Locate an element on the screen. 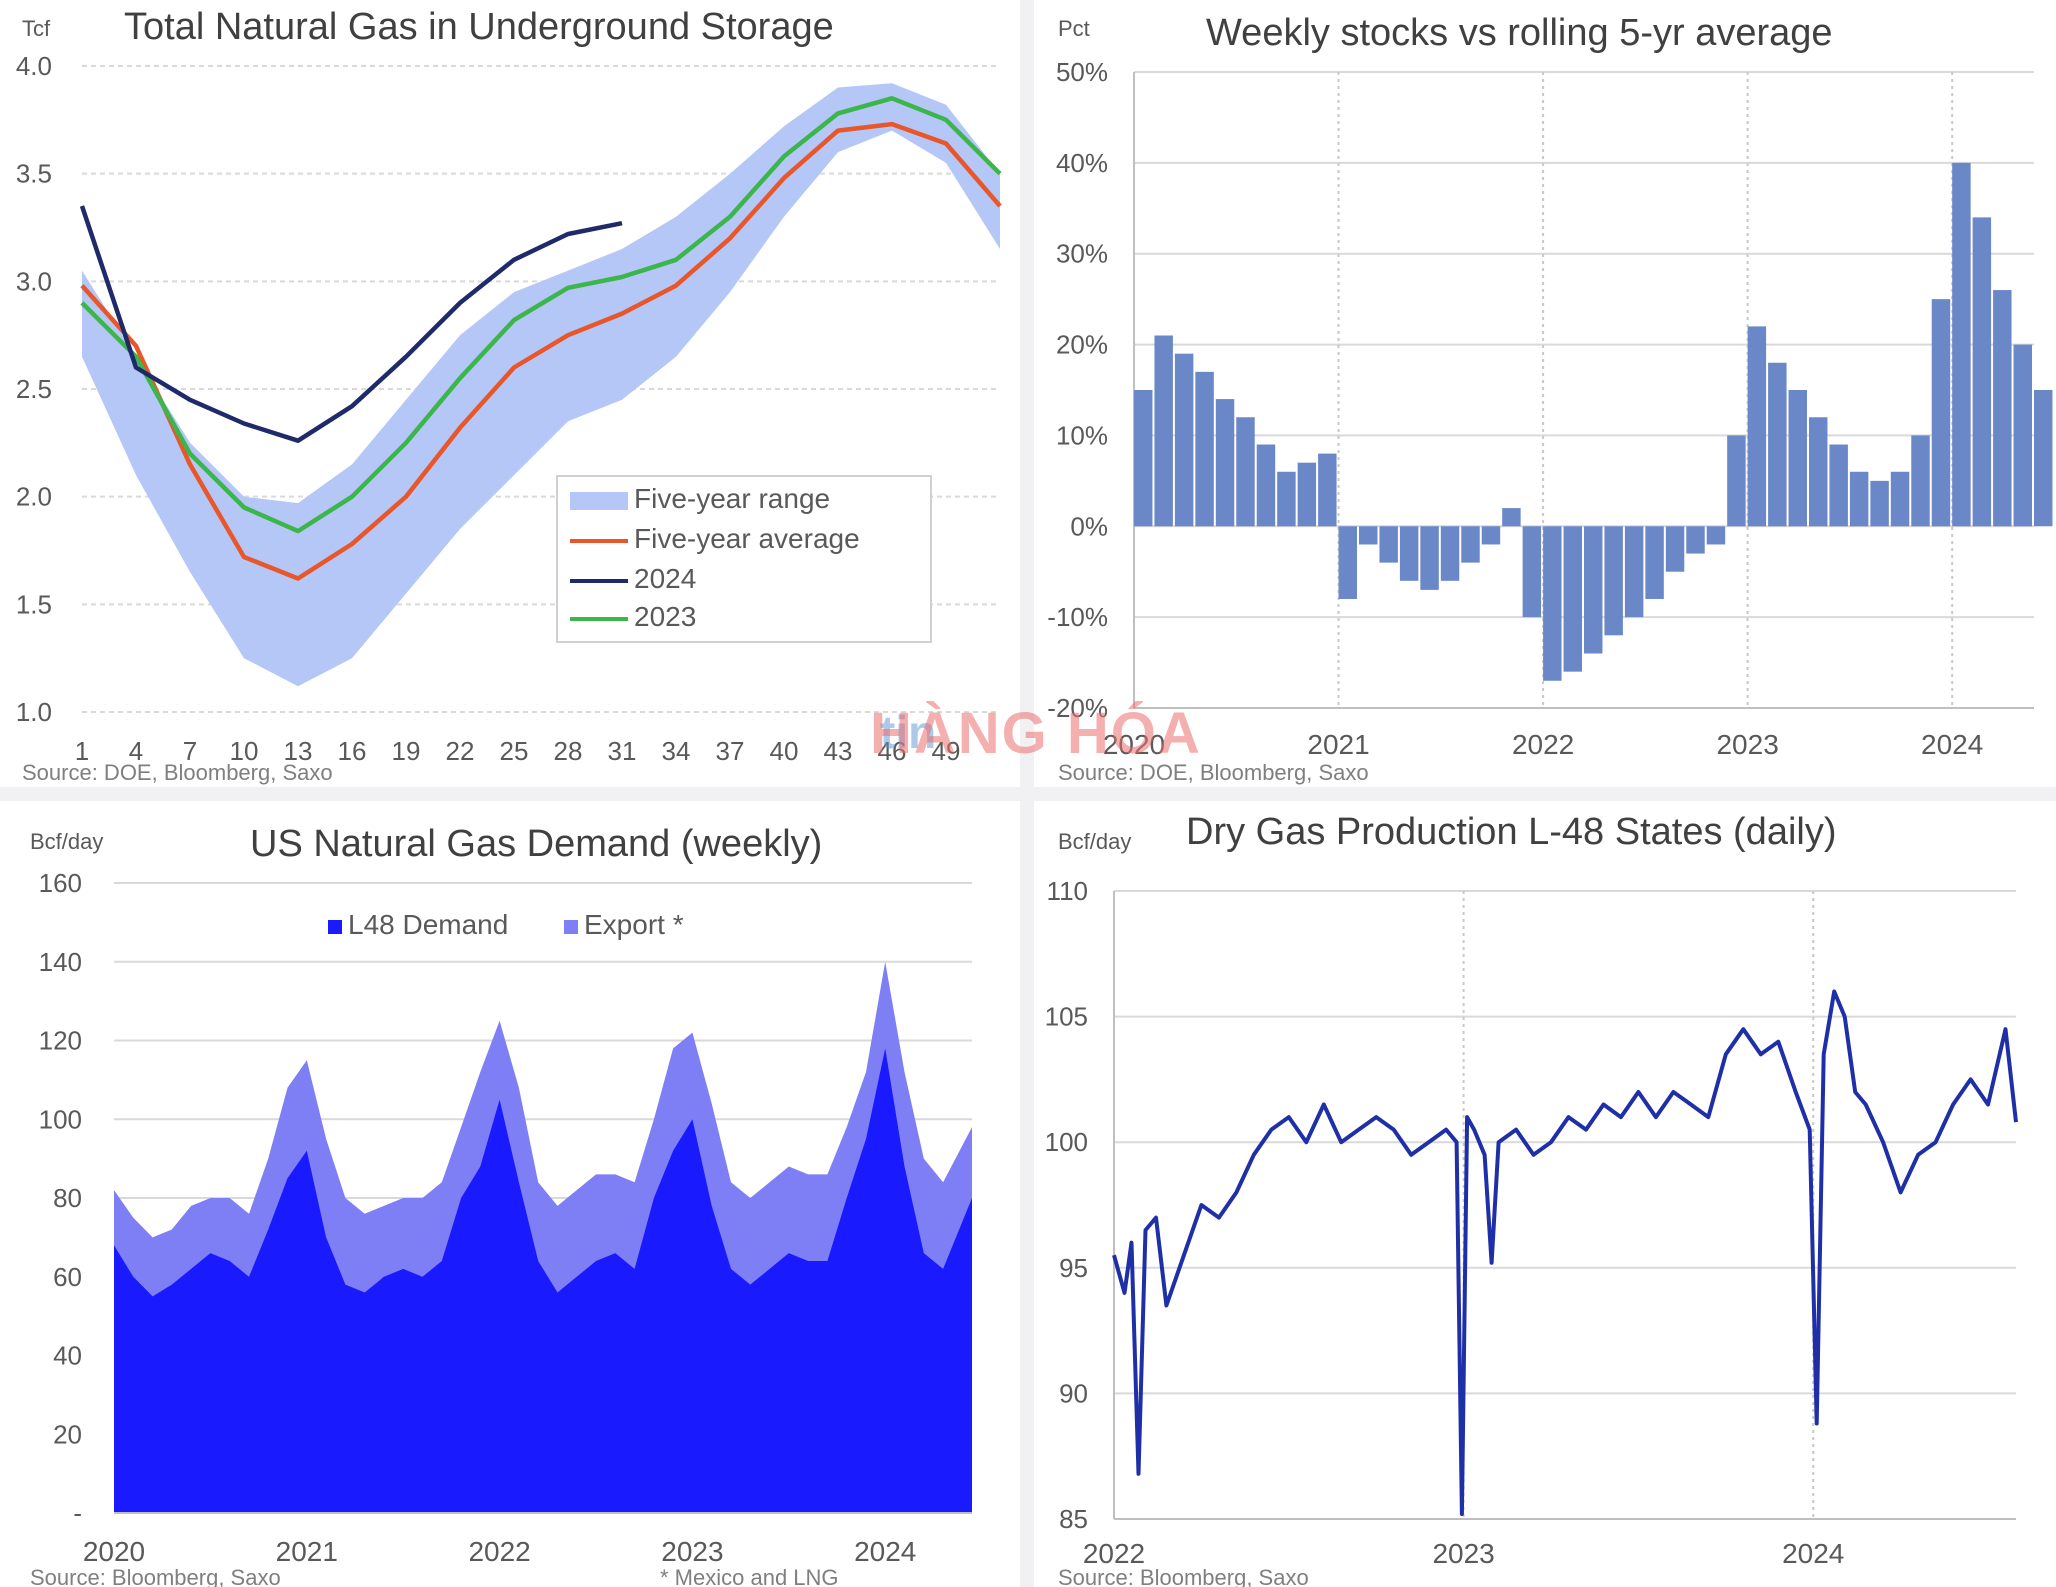  storage-xtick-label: 43 is located at coordinates (838, 751).